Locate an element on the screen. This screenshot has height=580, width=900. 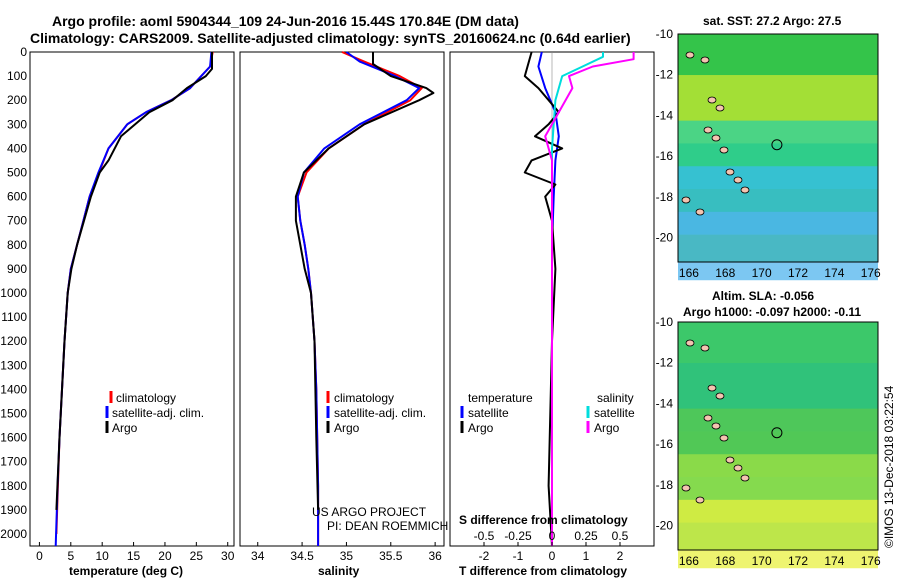
x-tick-label: 36 is located at coordinates (435, 556).